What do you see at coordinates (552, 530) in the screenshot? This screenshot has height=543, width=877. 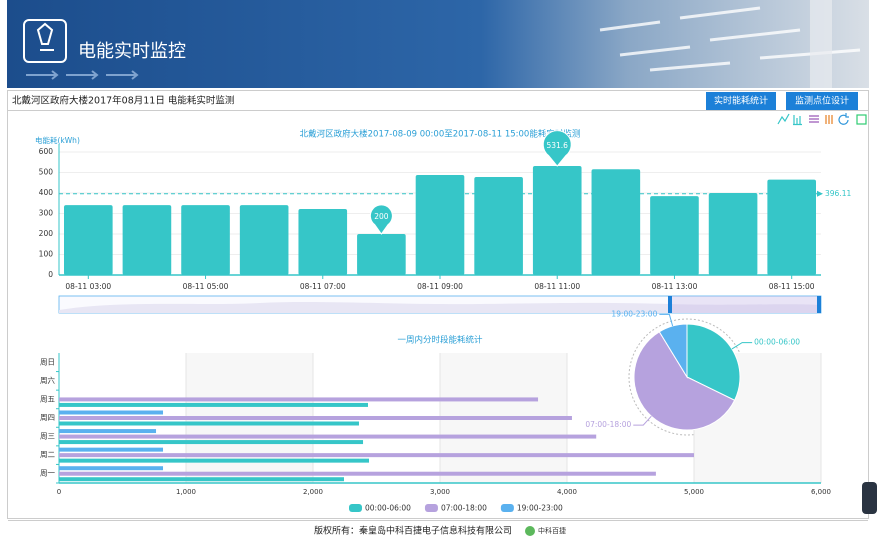 I see `footer-logo-text: 中科百捷` at bounding box center [552, 530].